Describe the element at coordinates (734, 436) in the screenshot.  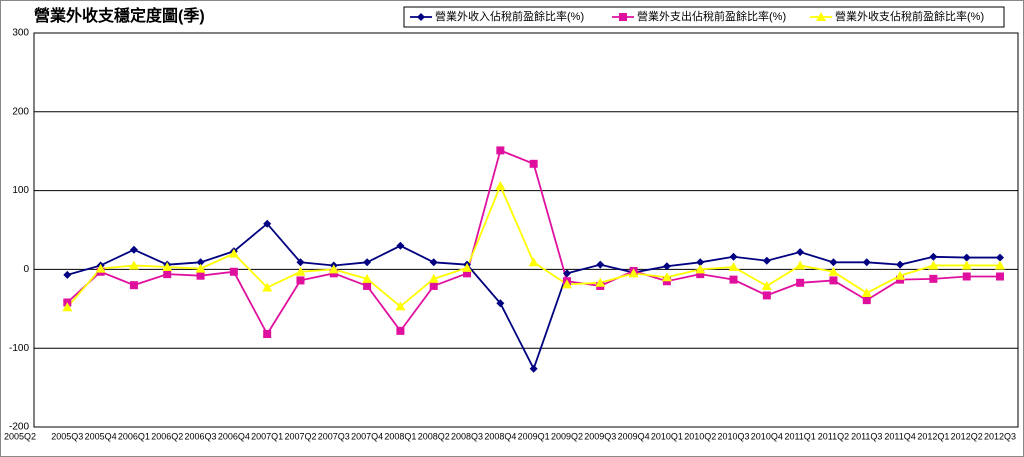
I see `x-tick-label: 2010Q3` at that location.